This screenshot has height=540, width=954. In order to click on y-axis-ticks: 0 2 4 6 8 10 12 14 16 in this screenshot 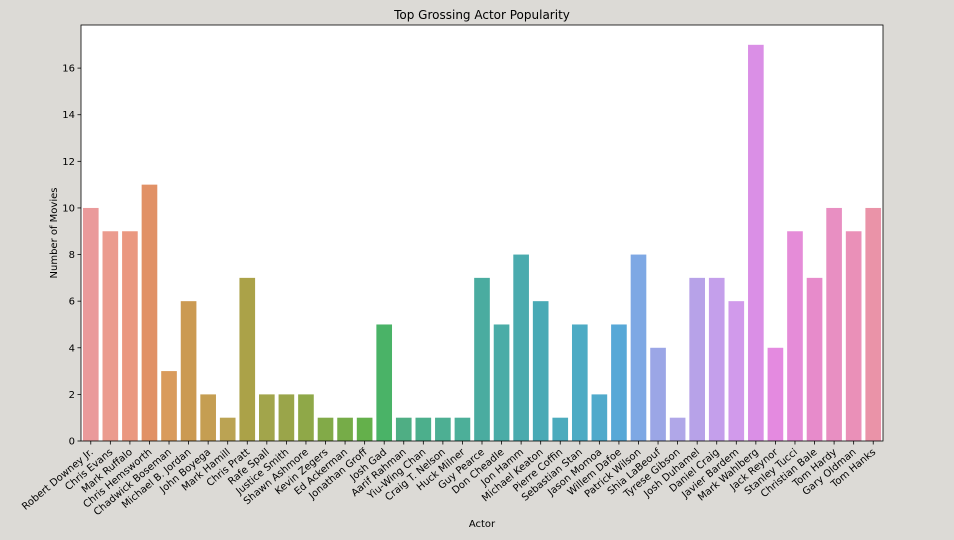, I will do `click(71, 256)`.